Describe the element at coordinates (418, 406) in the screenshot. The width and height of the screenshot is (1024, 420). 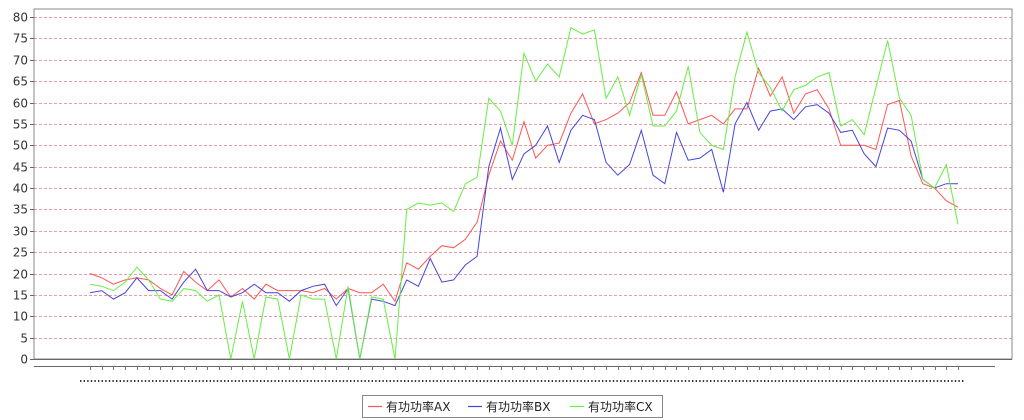
I see `legend-label-0: 有功功率AX` at that location.